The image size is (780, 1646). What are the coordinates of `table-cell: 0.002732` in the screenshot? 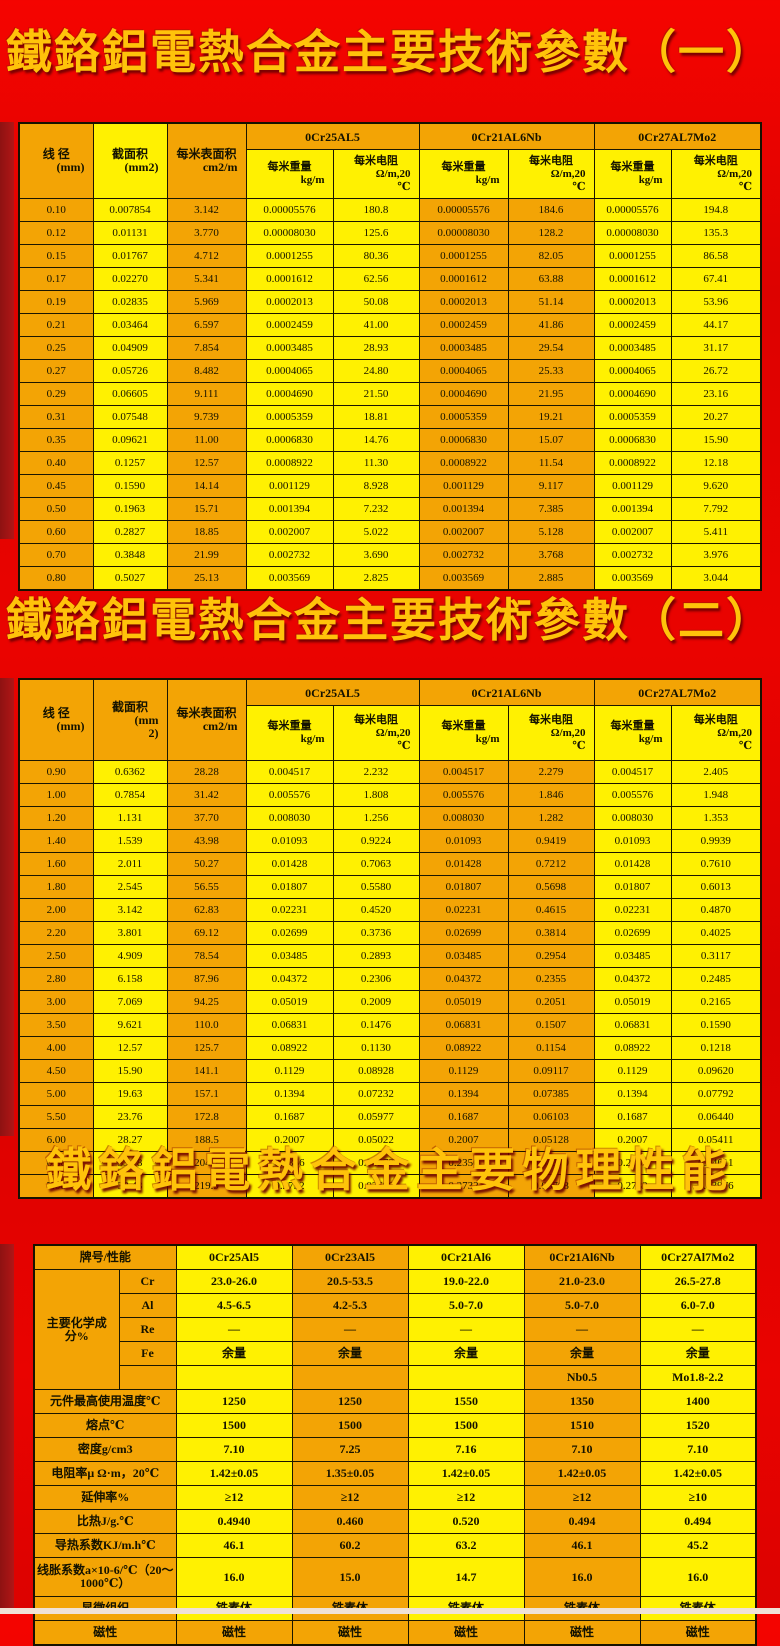 It's located at (289, 555).